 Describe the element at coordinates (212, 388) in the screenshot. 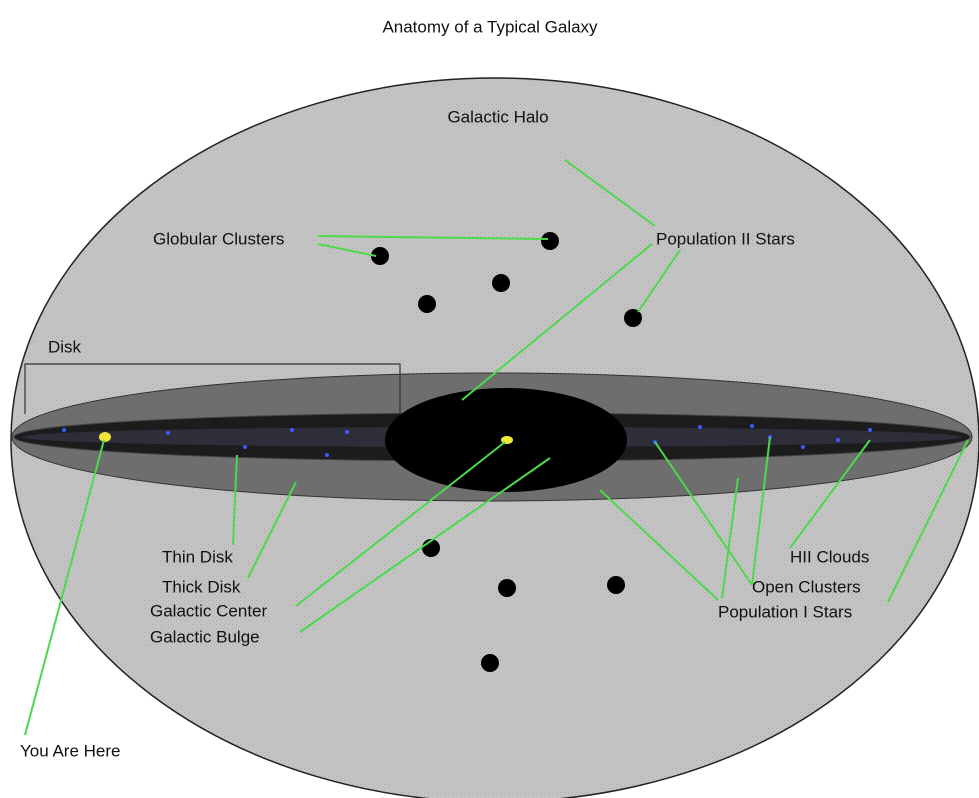

I see `disk-box` at that location.